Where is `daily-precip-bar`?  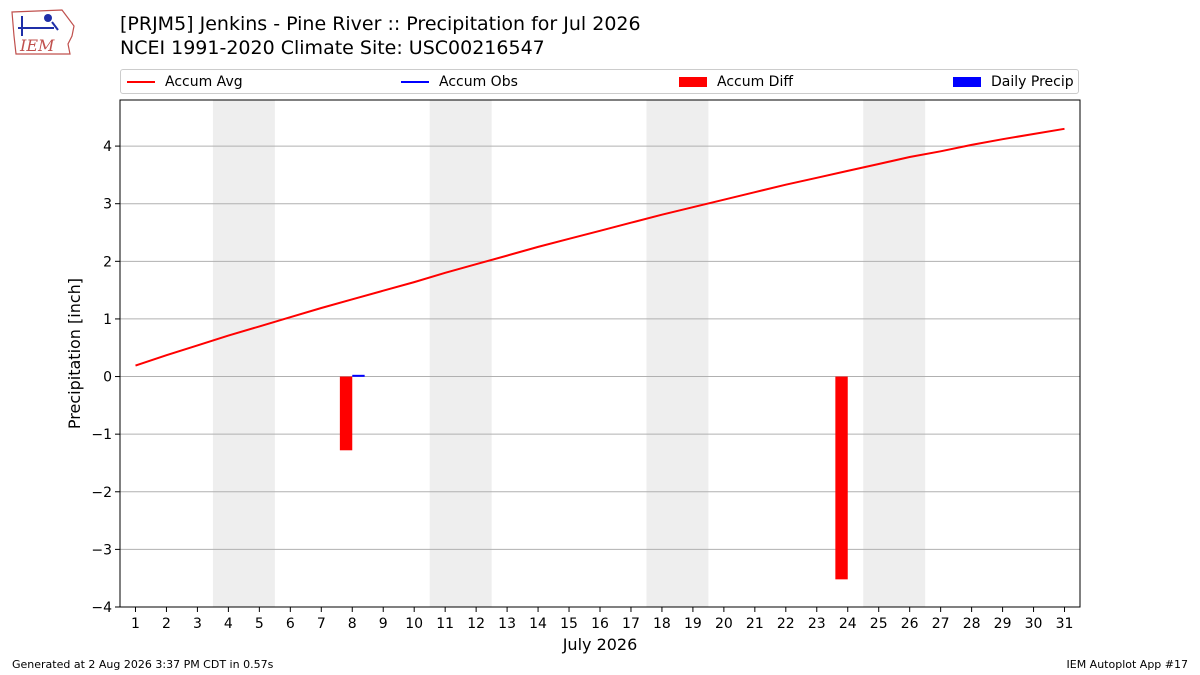 daily-precip-bar is located at coordinates (358, 375).